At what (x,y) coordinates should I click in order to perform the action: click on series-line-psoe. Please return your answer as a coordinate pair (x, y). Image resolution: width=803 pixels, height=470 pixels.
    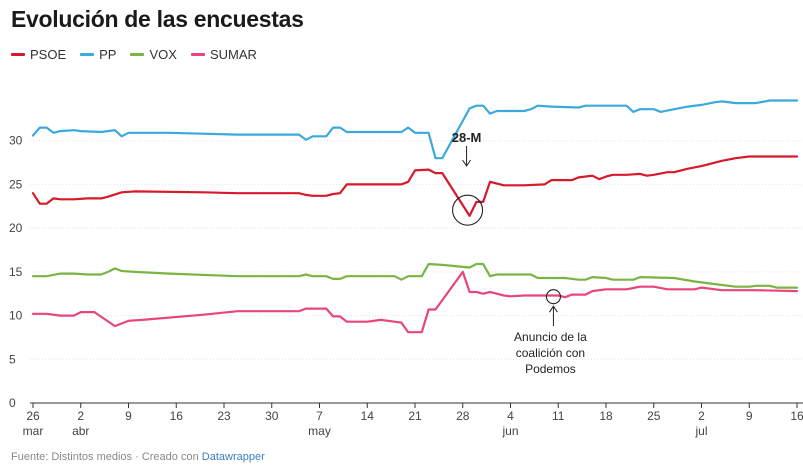
    Looking at the image, I should click on (415, 186).